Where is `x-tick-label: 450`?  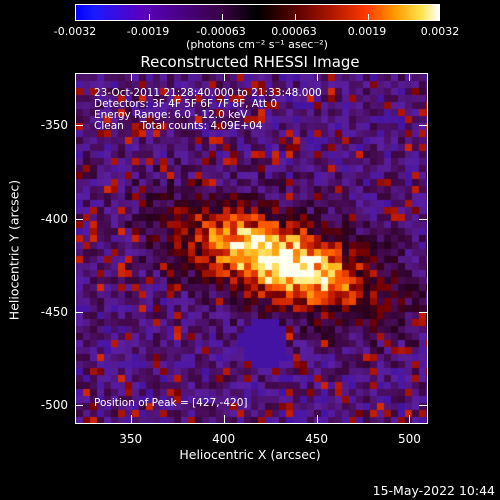 x-tick-label: 450 is located at coordinates (316, 439).